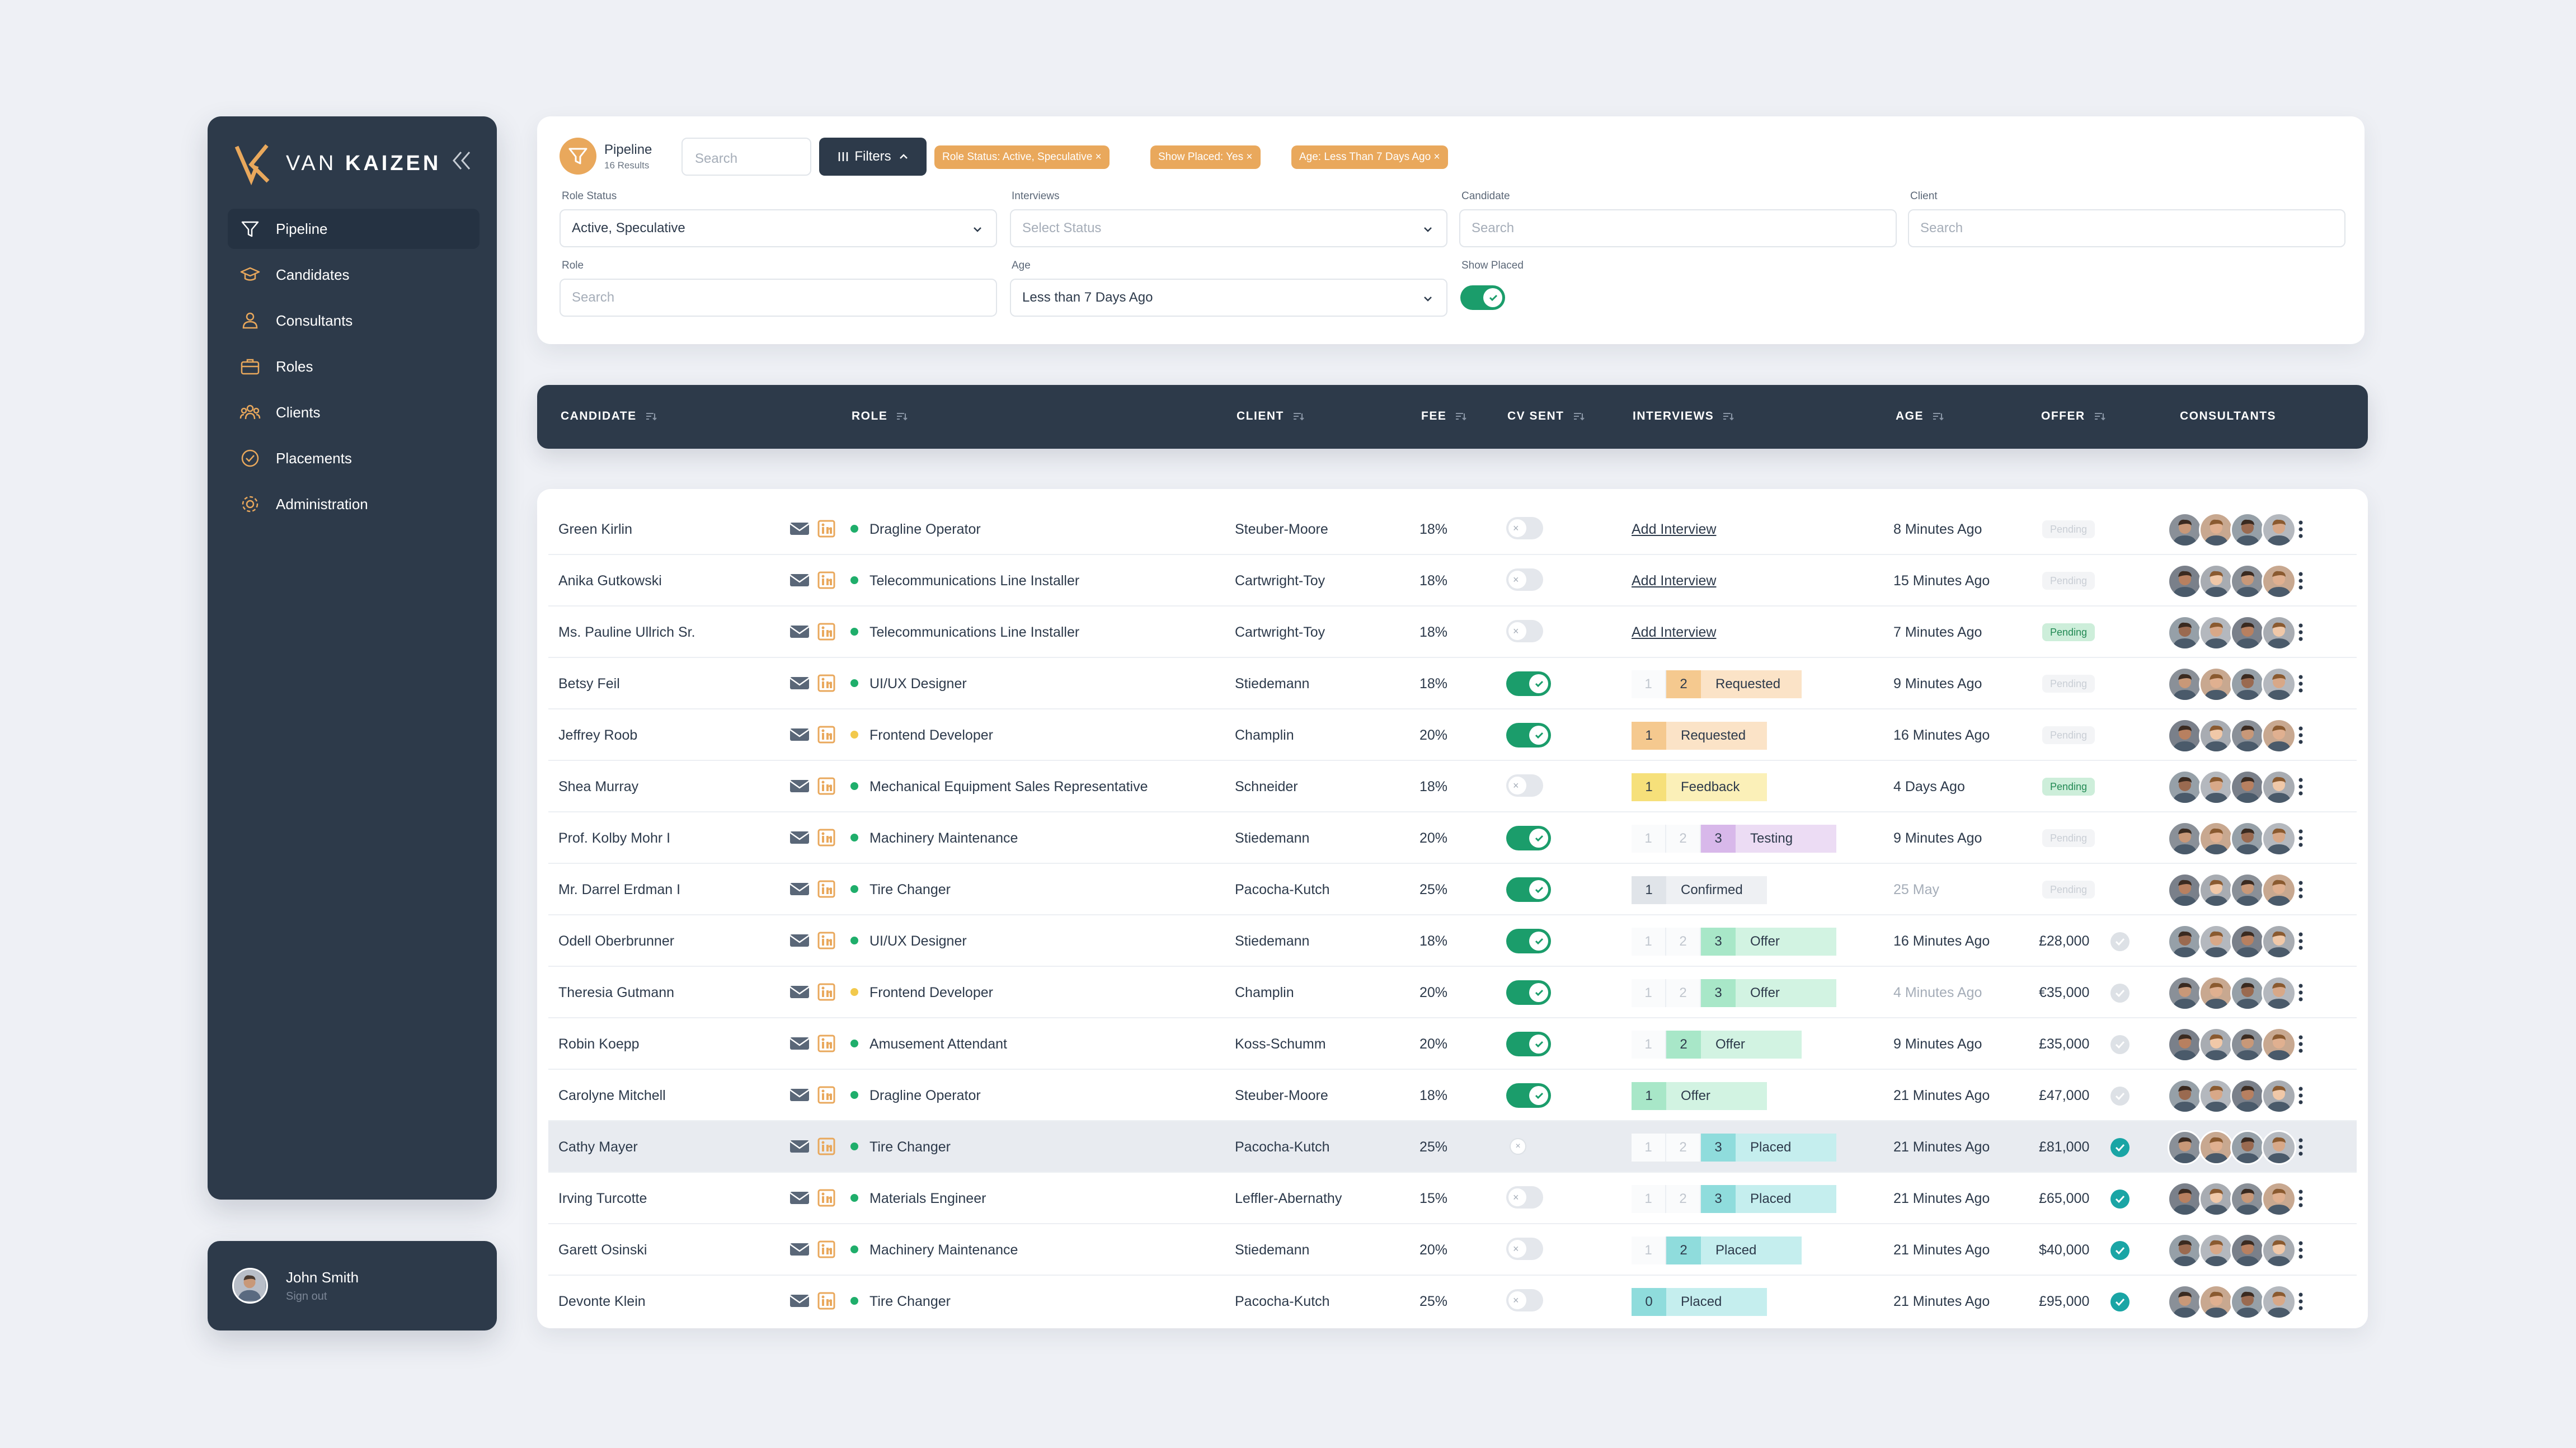 This screenshot has width=2576, height=1448. I want to click on filters-button: Filters, so click(873, 157).